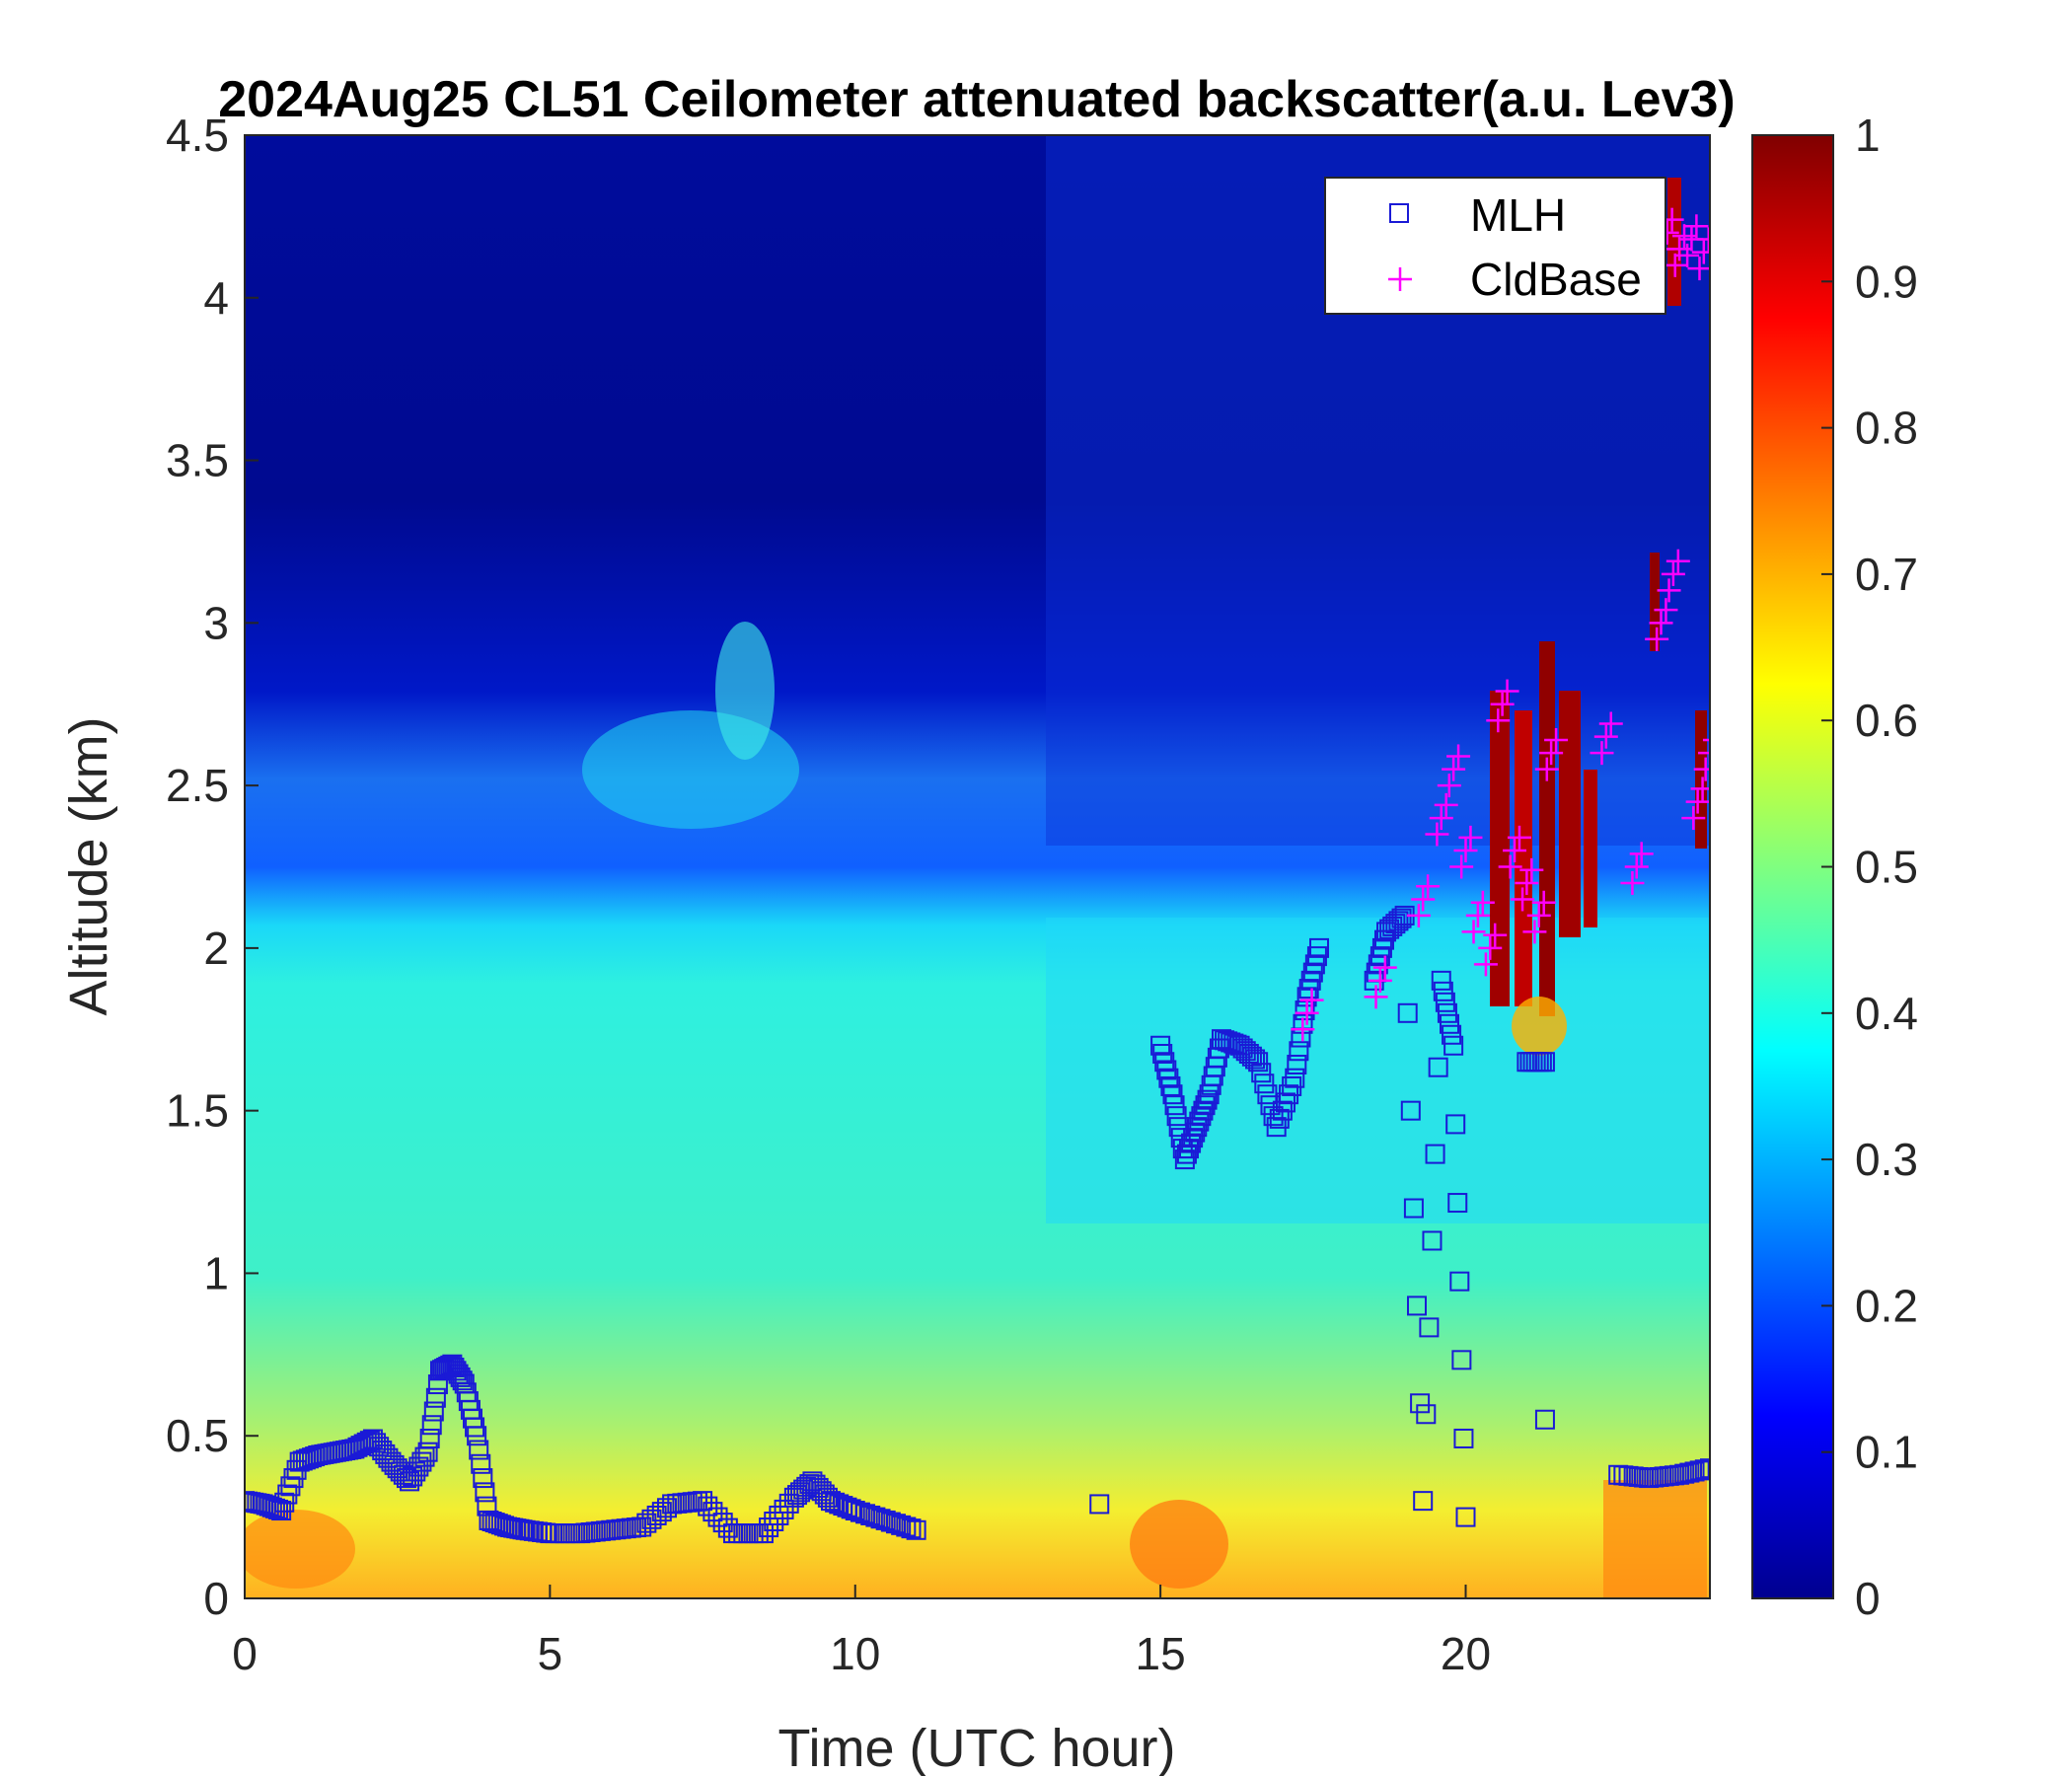  I want to click on colorbar-tick-label: 0.2, so click(1887, 1306).